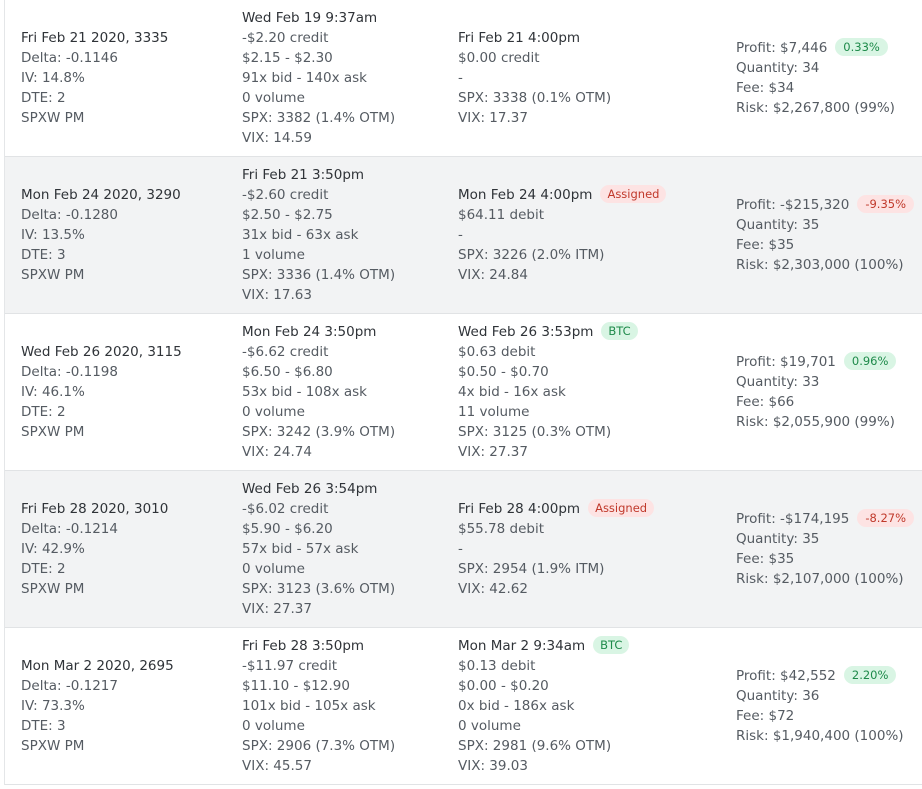  What do you see at coordinates (829, 362) in the screenshot?
I see `profit-value: Profit: $19,701 0.96%` at bounding box center [829, 362].